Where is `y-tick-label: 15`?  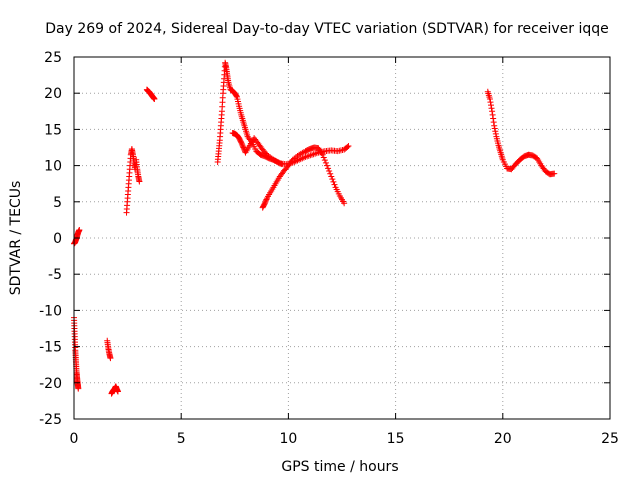 y-tick-label: 15 is located at coordinates (53, 130).